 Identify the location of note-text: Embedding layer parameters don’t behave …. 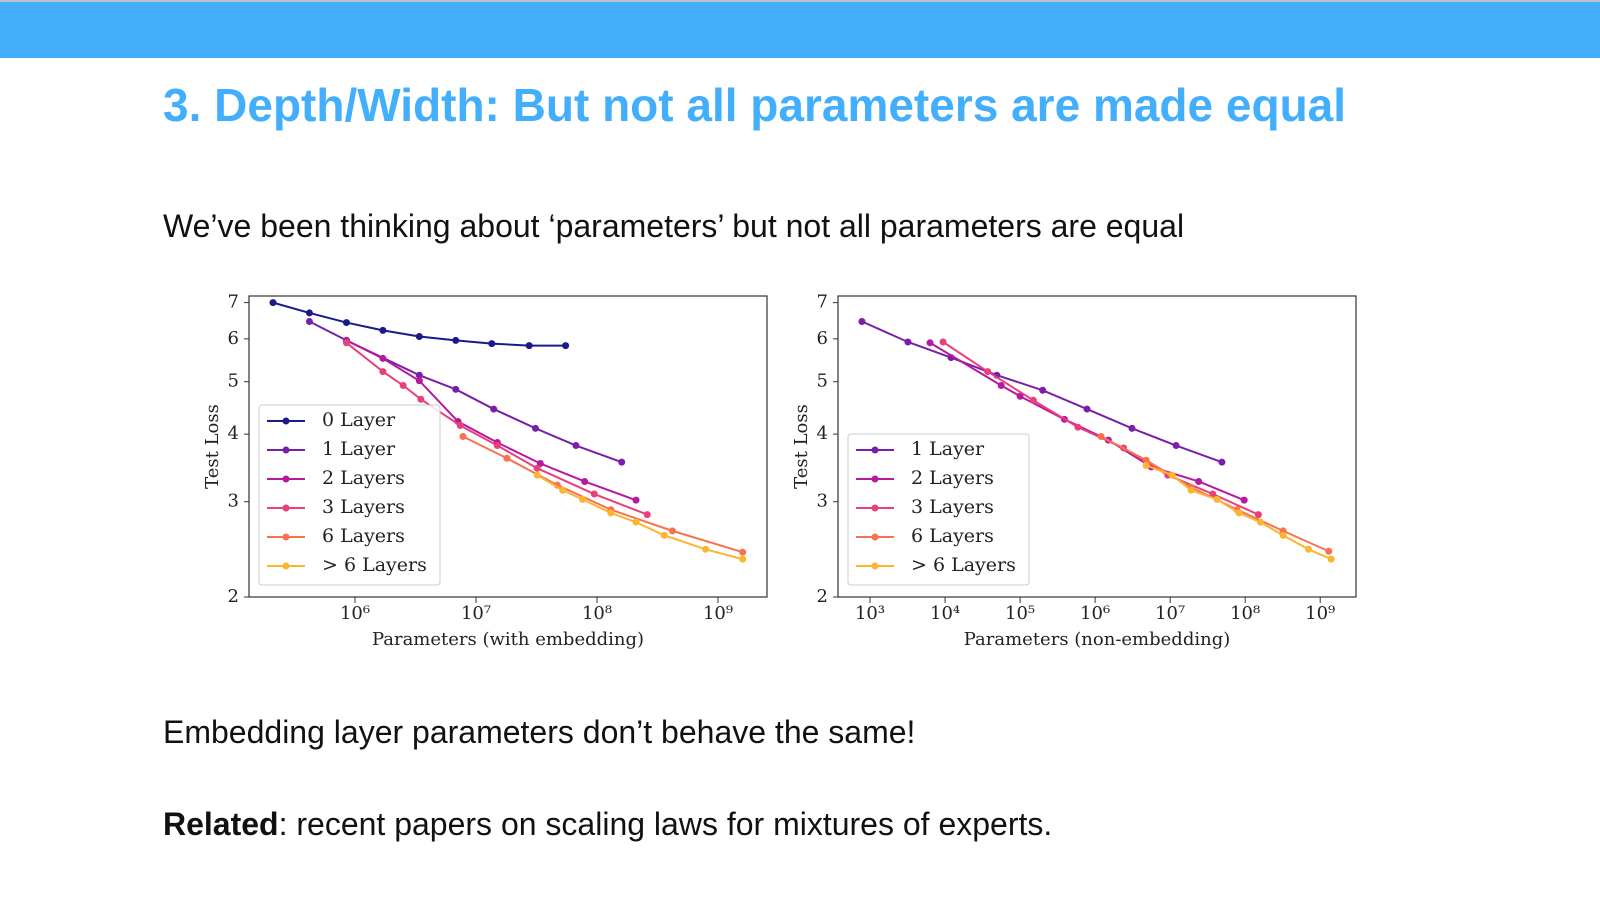
(539, 732).